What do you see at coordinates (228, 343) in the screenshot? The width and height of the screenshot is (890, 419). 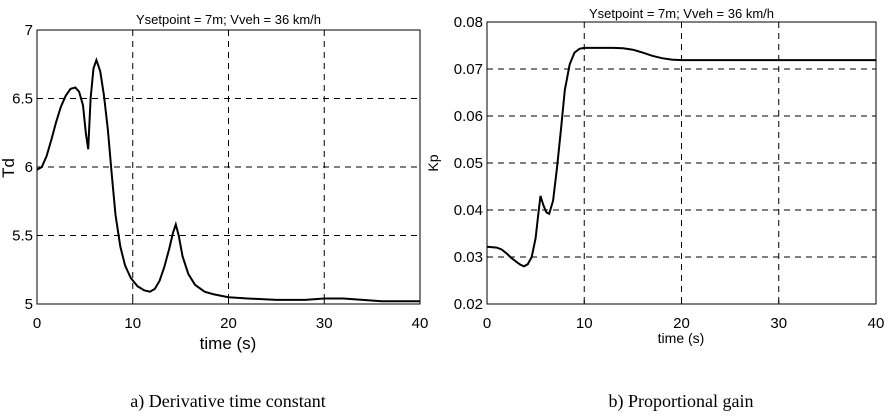 I see `x-axis-label-left: time (s)` at bounding box center [228, 343].